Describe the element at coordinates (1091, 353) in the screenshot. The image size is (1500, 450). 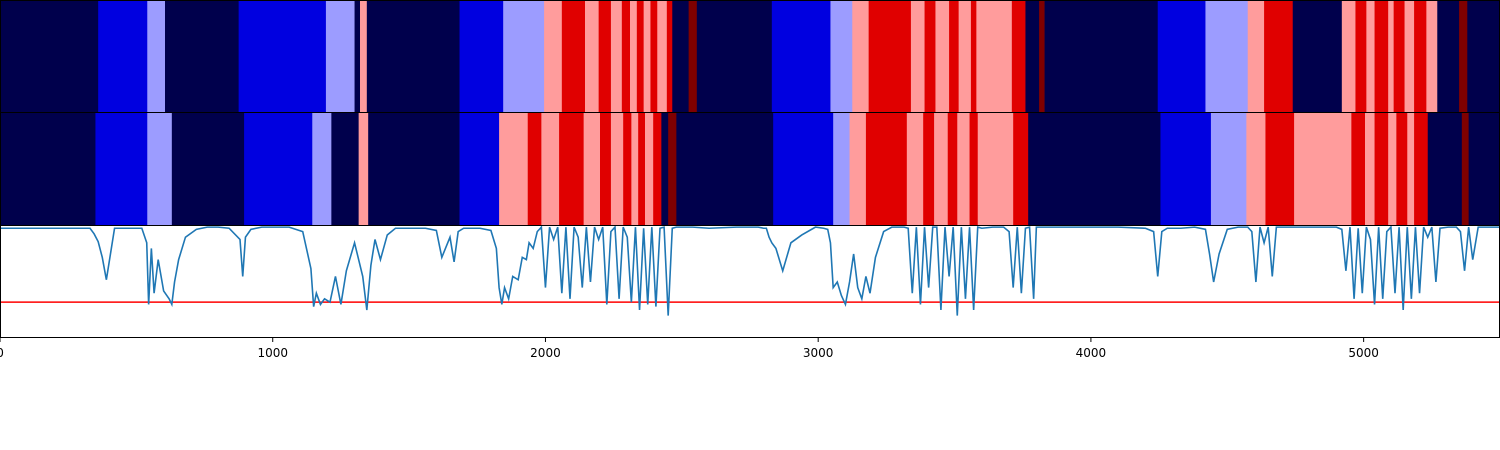
I see `x-tick-label-4000: 4000` at that location.